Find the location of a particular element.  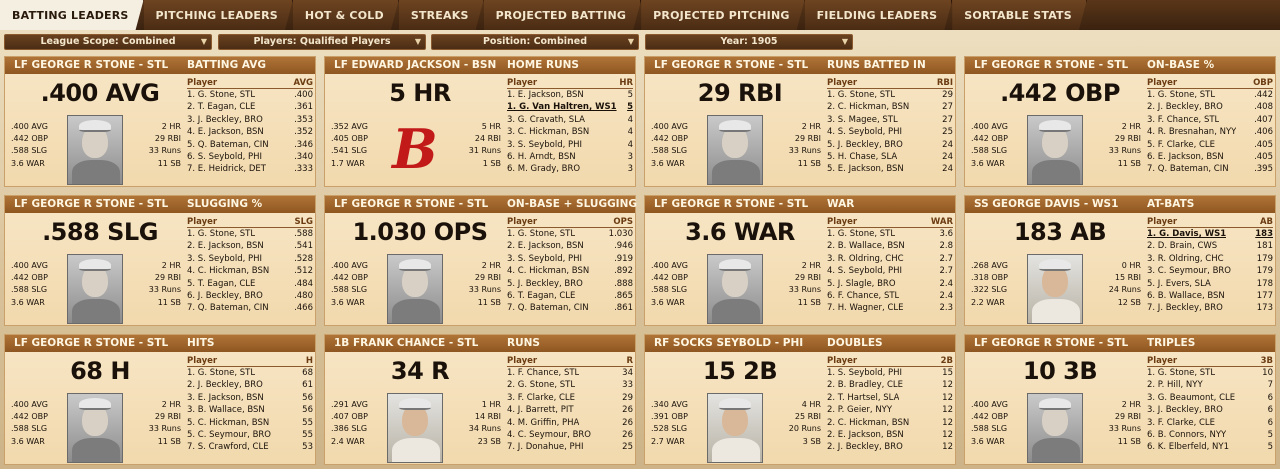

leader-row: 3. F. Chance, STL .407 is located at coordinates (1210, 120).